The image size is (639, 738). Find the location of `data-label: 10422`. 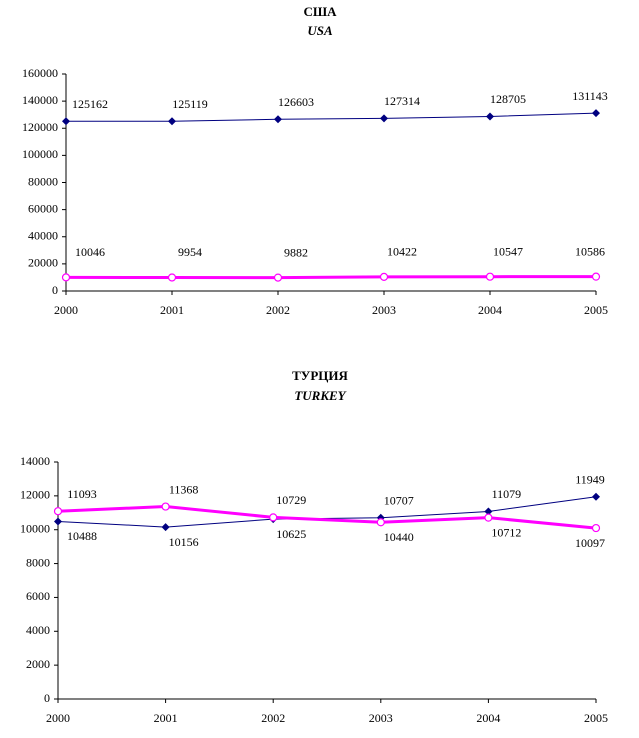

data-label: 10422 is located at coordinates (402, 252).